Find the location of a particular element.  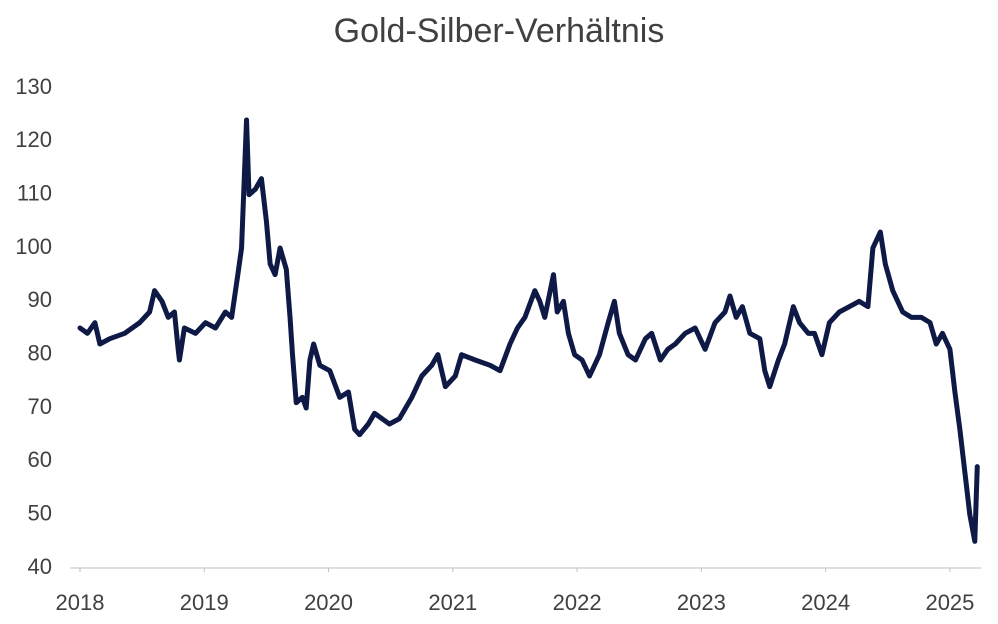

x-tick-label: 2021 is located at coordinates (452, 602).